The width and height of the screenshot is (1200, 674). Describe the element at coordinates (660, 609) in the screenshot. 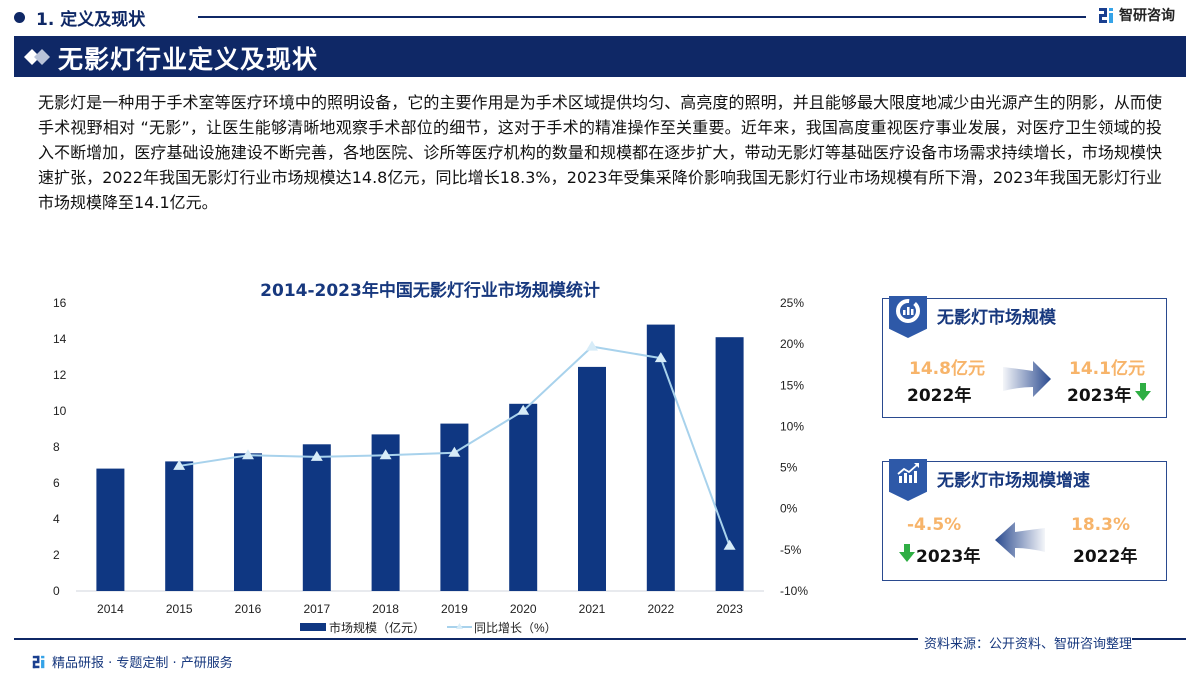

I see `x-axis-tick-label: 2022` at that location.